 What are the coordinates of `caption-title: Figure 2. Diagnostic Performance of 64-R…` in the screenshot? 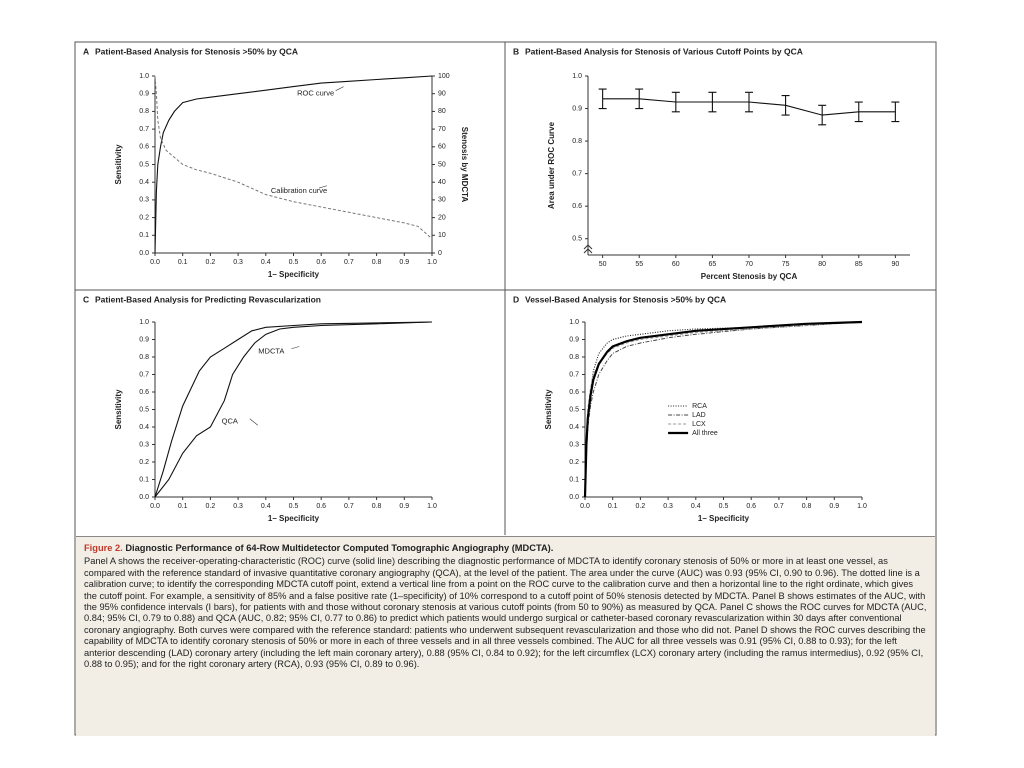 It's located at (505, 548).